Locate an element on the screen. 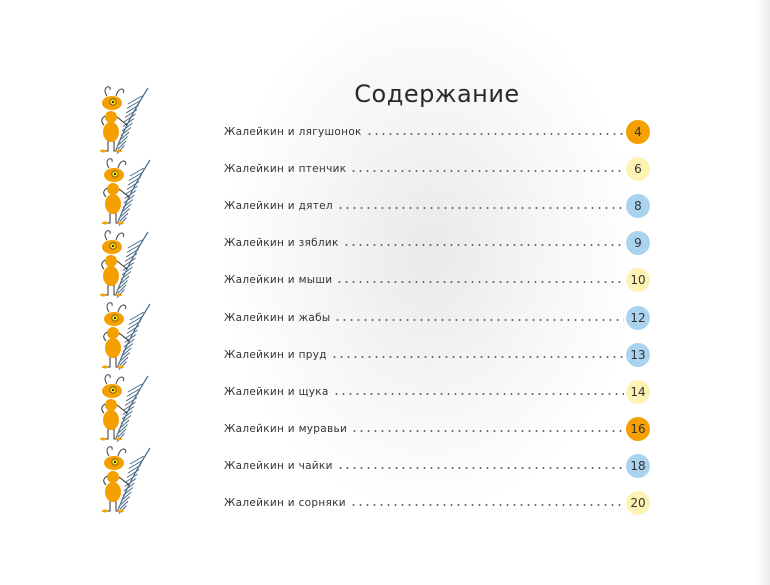  page-number-badge: 14 is located at coordinates (638, 391).